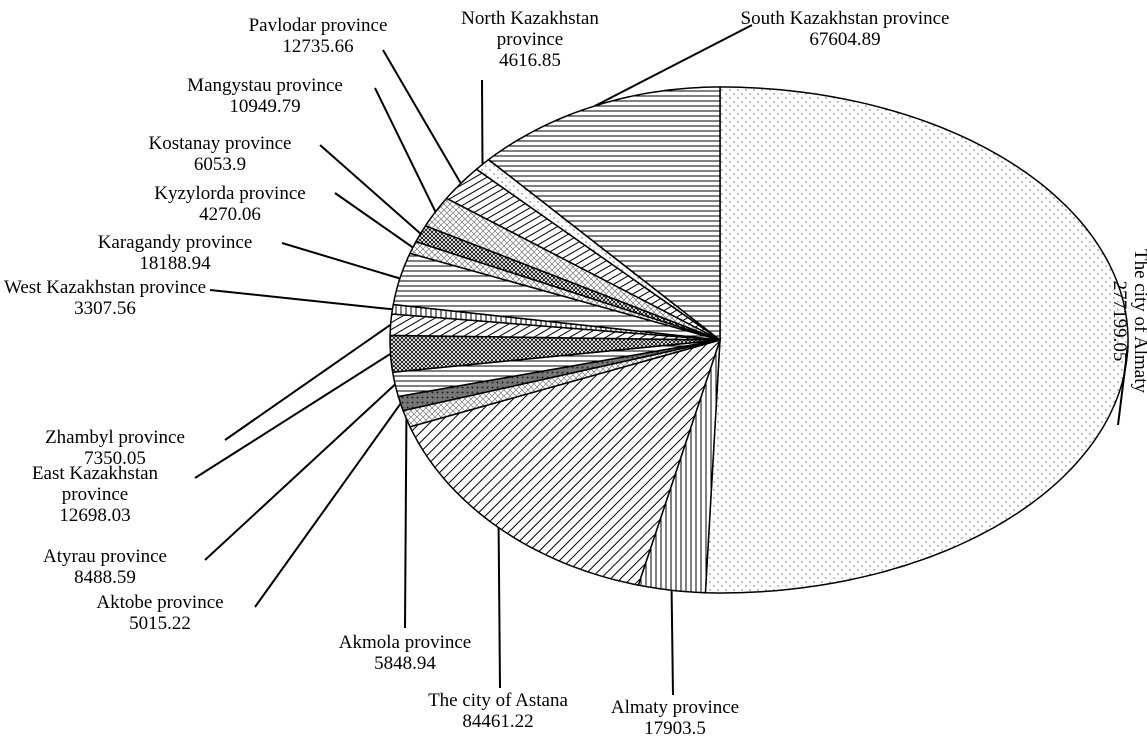  I want to click on slice-value: 8488.59, so click(105, 577).